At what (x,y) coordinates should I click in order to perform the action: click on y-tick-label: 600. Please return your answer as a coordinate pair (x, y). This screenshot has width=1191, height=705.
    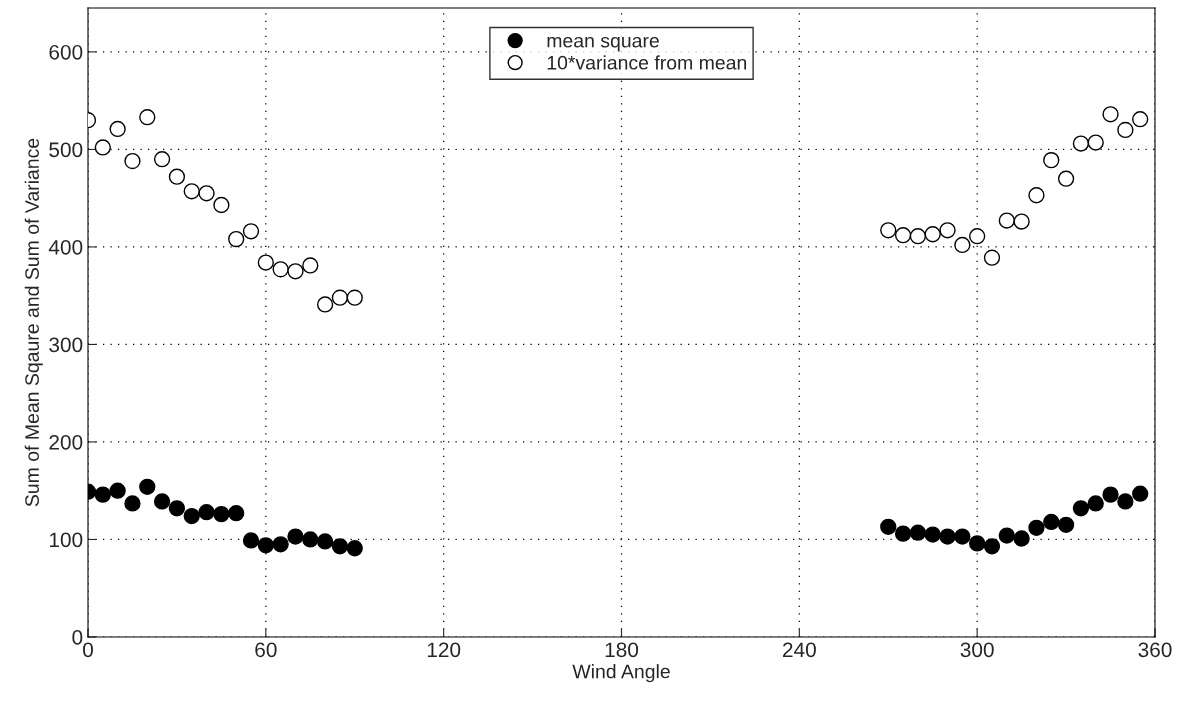
    Looking at the image, I should click on (66, 52).